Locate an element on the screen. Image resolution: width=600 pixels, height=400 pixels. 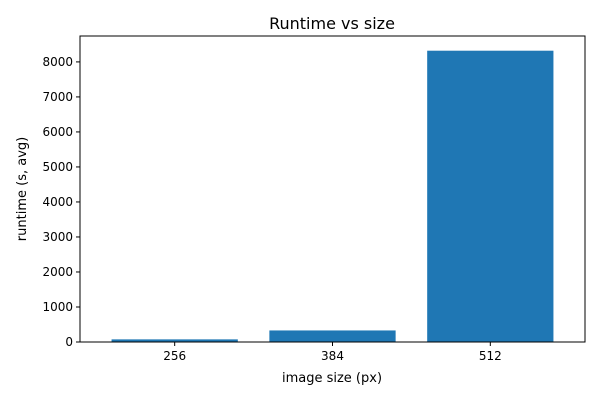
x-axis: 256 384 512 is located at coordinates (332, 352).